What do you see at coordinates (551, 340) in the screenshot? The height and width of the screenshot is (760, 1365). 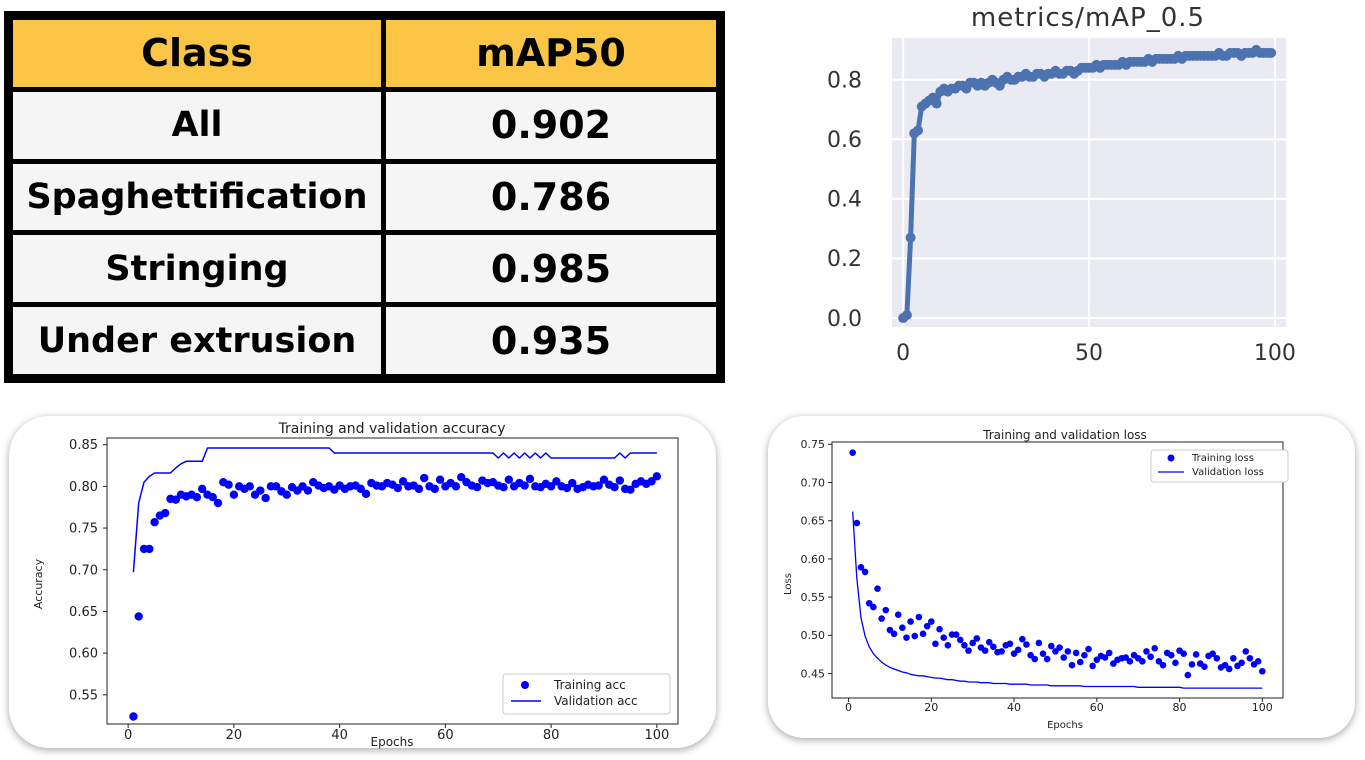 I see `value-cell: 0.935` at bounding box center [551, 340].